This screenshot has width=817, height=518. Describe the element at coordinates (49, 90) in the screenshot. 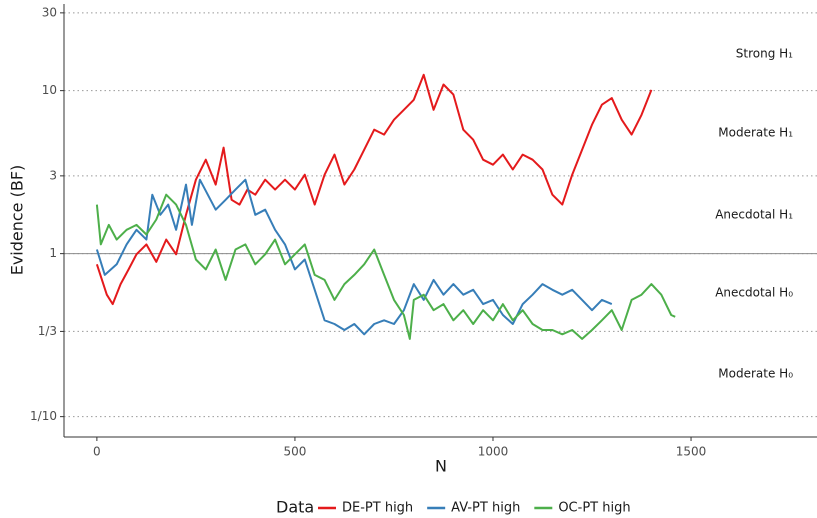

I see `y-tick-label: 10` at that location.